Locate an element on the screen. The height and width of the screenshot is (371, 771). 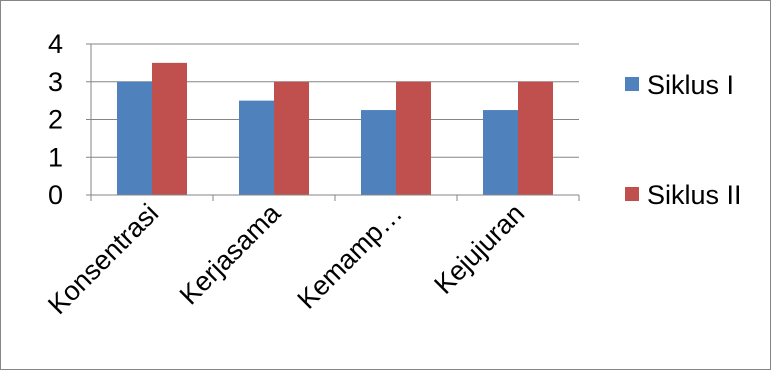
legend-label: Siklus I is located at coordinates (690, 85).